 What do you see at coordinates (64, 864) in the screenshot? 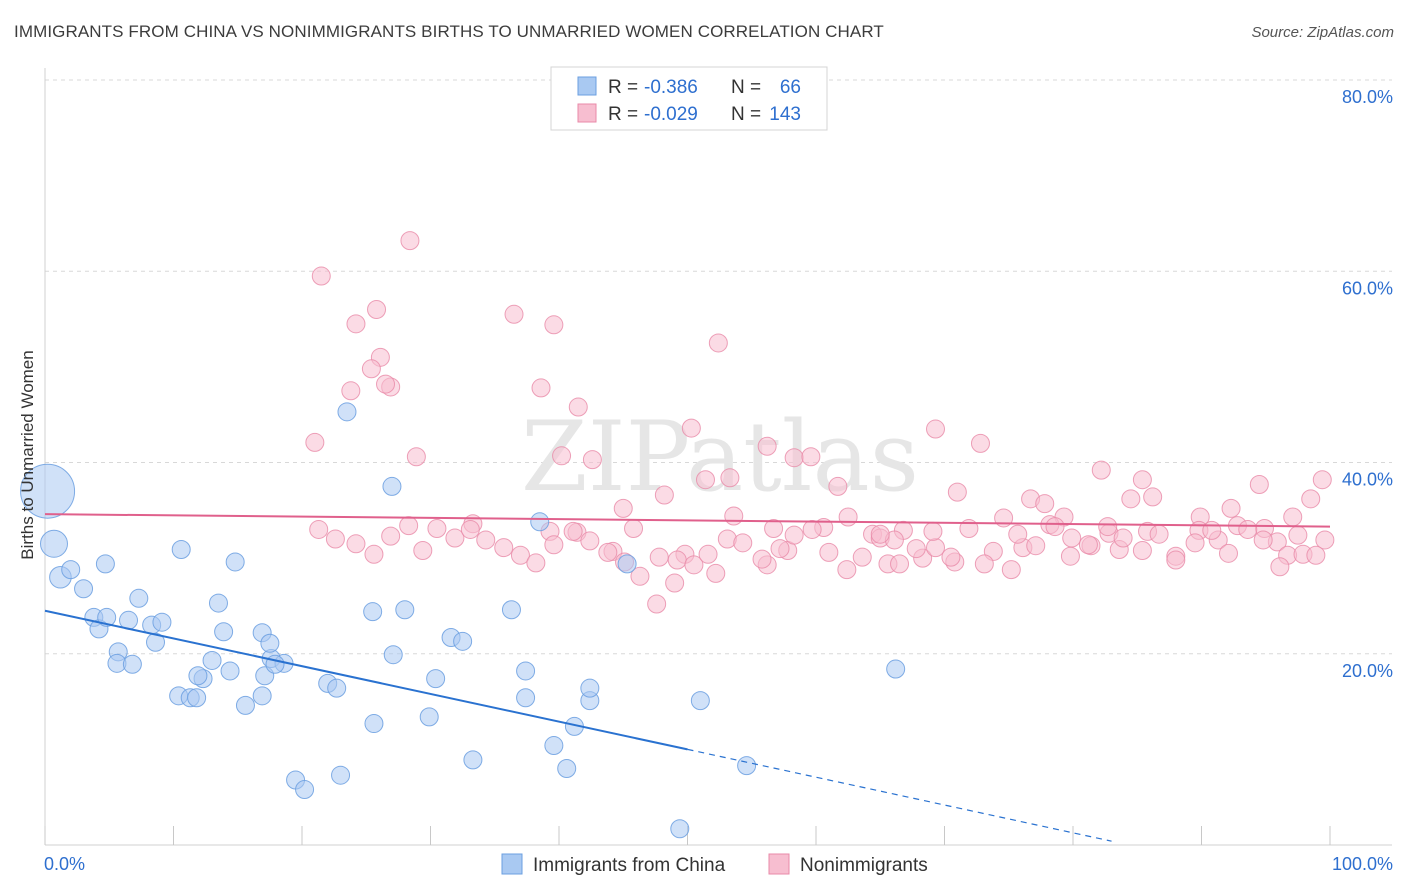
I see `x-tick-label: 0.0%` at bounding box center [64, 864].